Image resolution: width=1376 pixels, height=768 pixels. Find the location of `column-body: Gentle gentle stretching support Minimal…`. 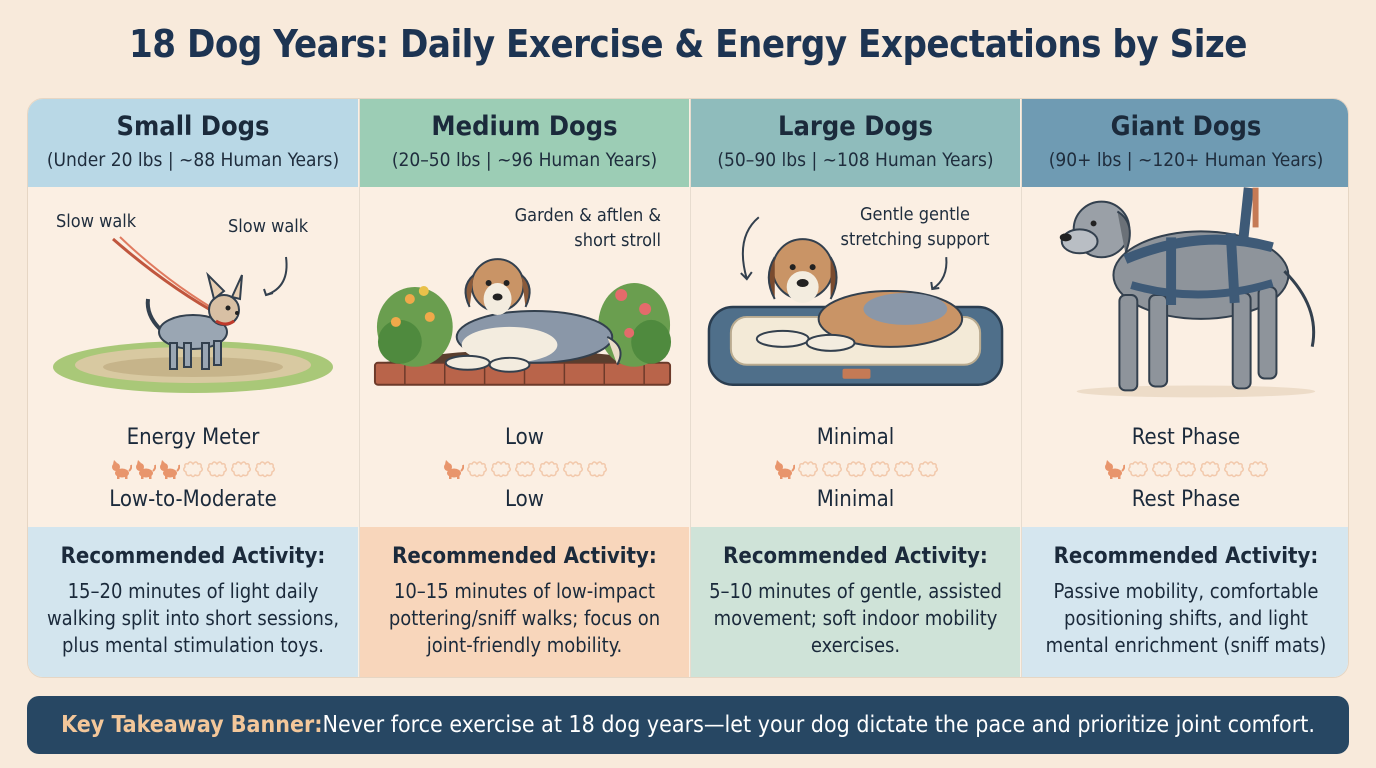

column-body: Gentle gentle stretching support Minimal… is located at coordinates (855, 357).